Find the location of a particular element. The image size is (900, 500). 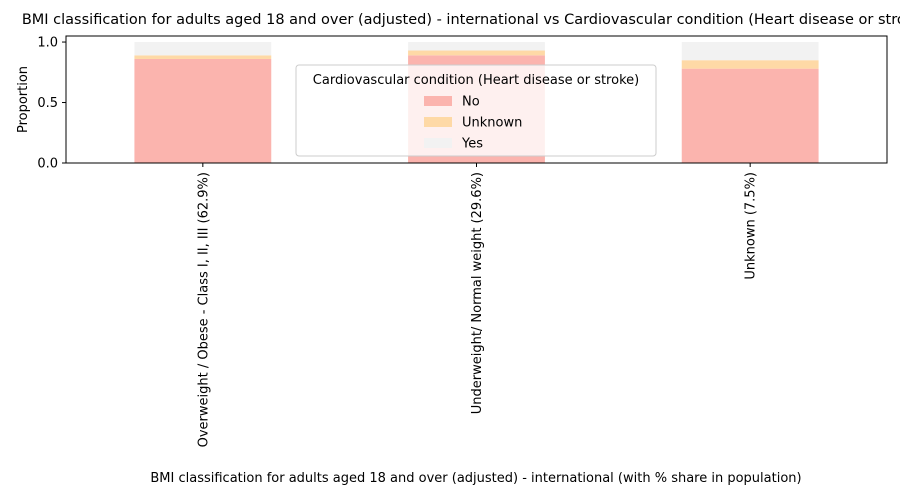

y-axis: 0.0 0.5 1.0 is located at coordinates (51, 104).